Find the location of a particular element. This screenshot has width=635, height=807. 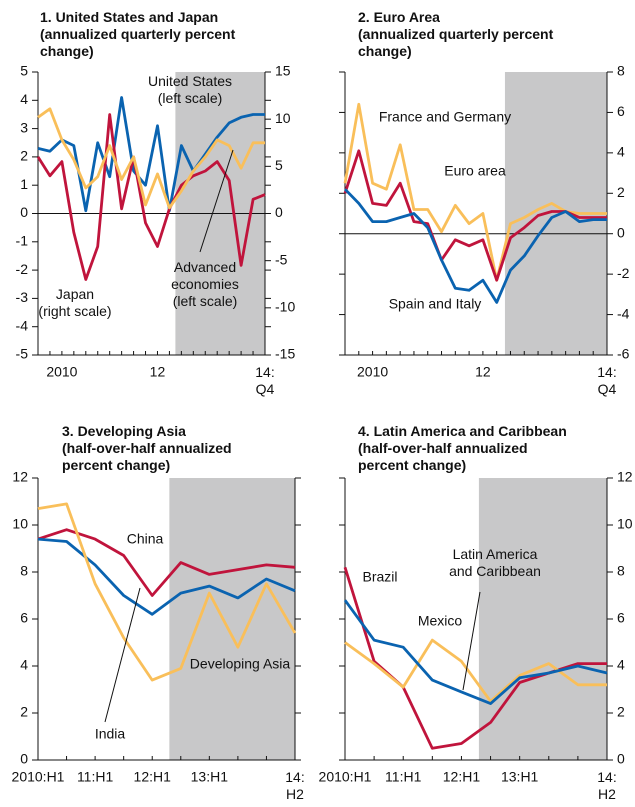

y-tick-label: -6 is located at coordinates (623, 354).